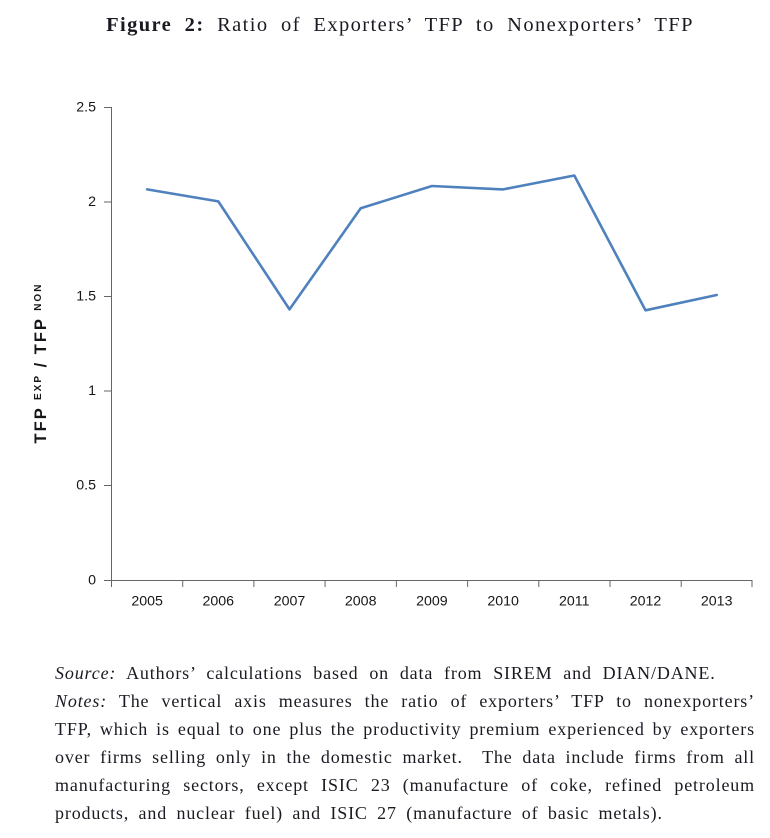 The image size is (770, 838). I want to click on svg-text: 2012, so click(646, 602).